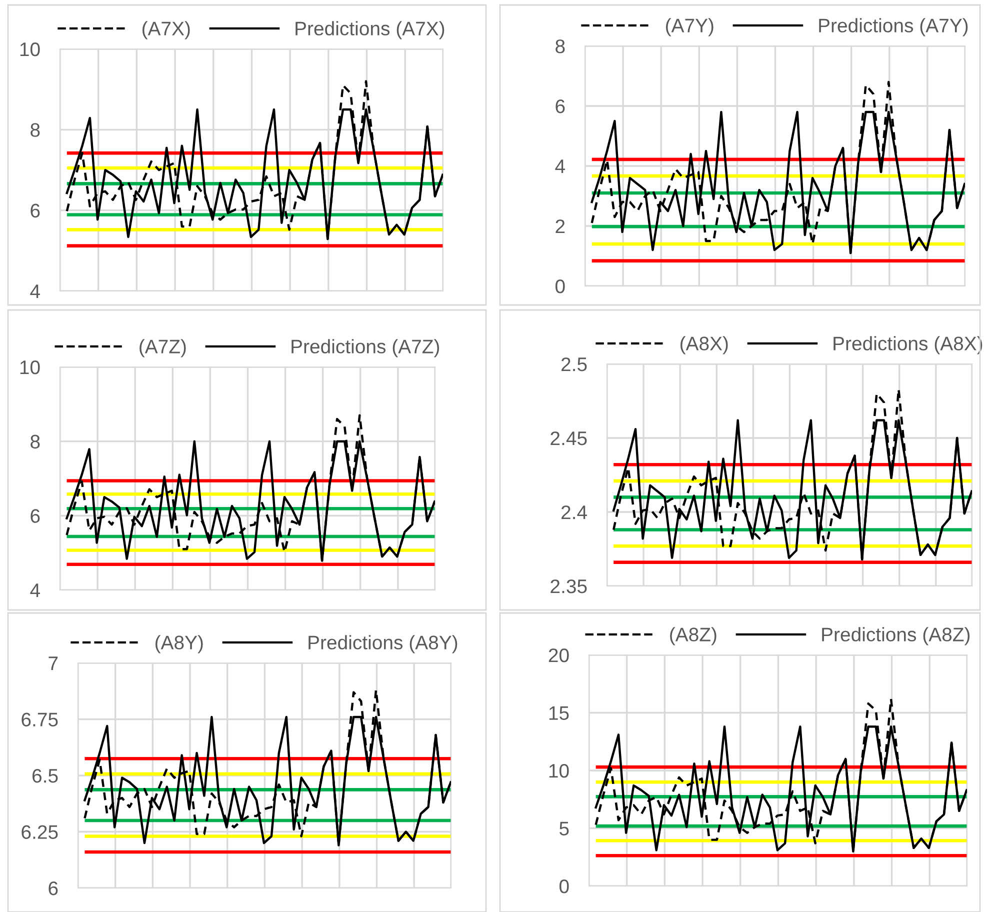 Image resolution: width=984 pixels, height=912 pixels. What do you see at coordinates (690, 27) in the screenshot?
I see `legend-label: (A7Y)` at bounding box center [690, 27].